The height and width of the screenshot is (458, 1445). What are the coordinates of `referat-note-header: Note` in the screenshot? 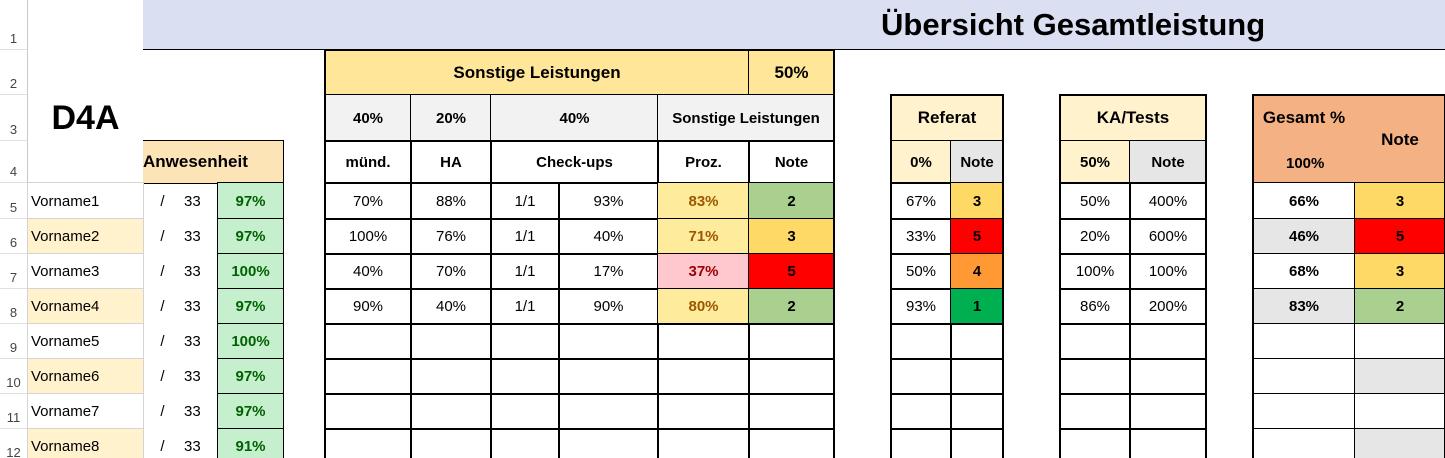 It's located at (977, 162).